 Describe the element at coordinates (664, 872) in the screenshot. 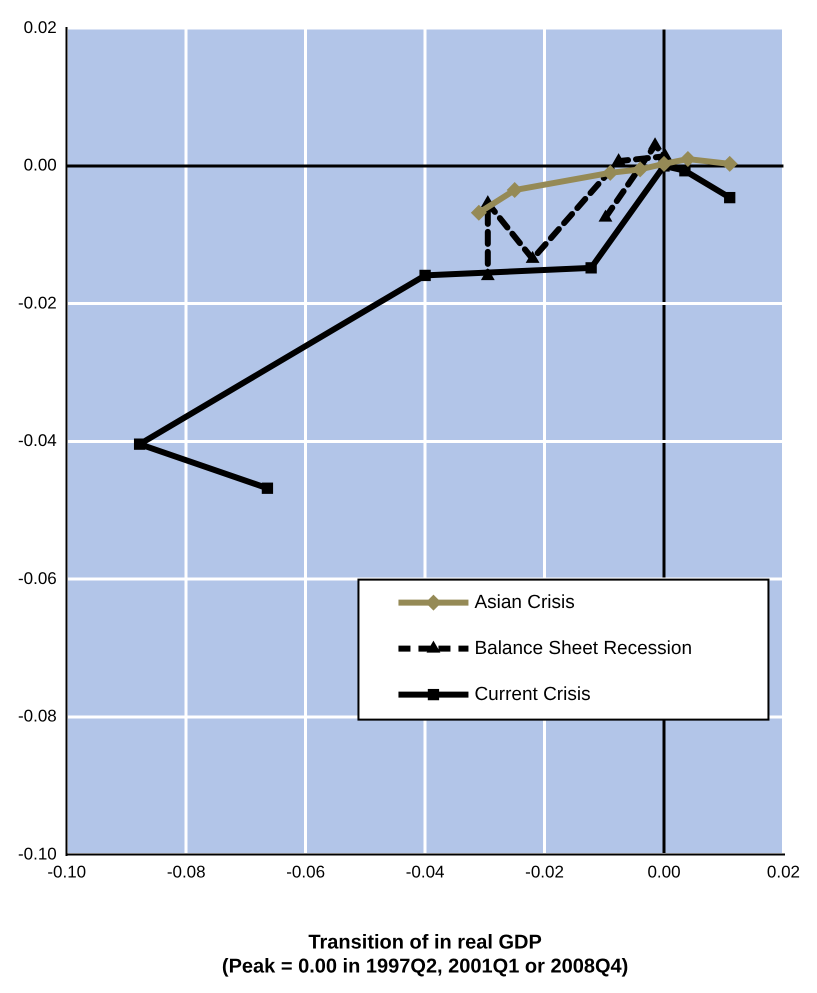

I see `x-tick-label: 0.00` at that location.